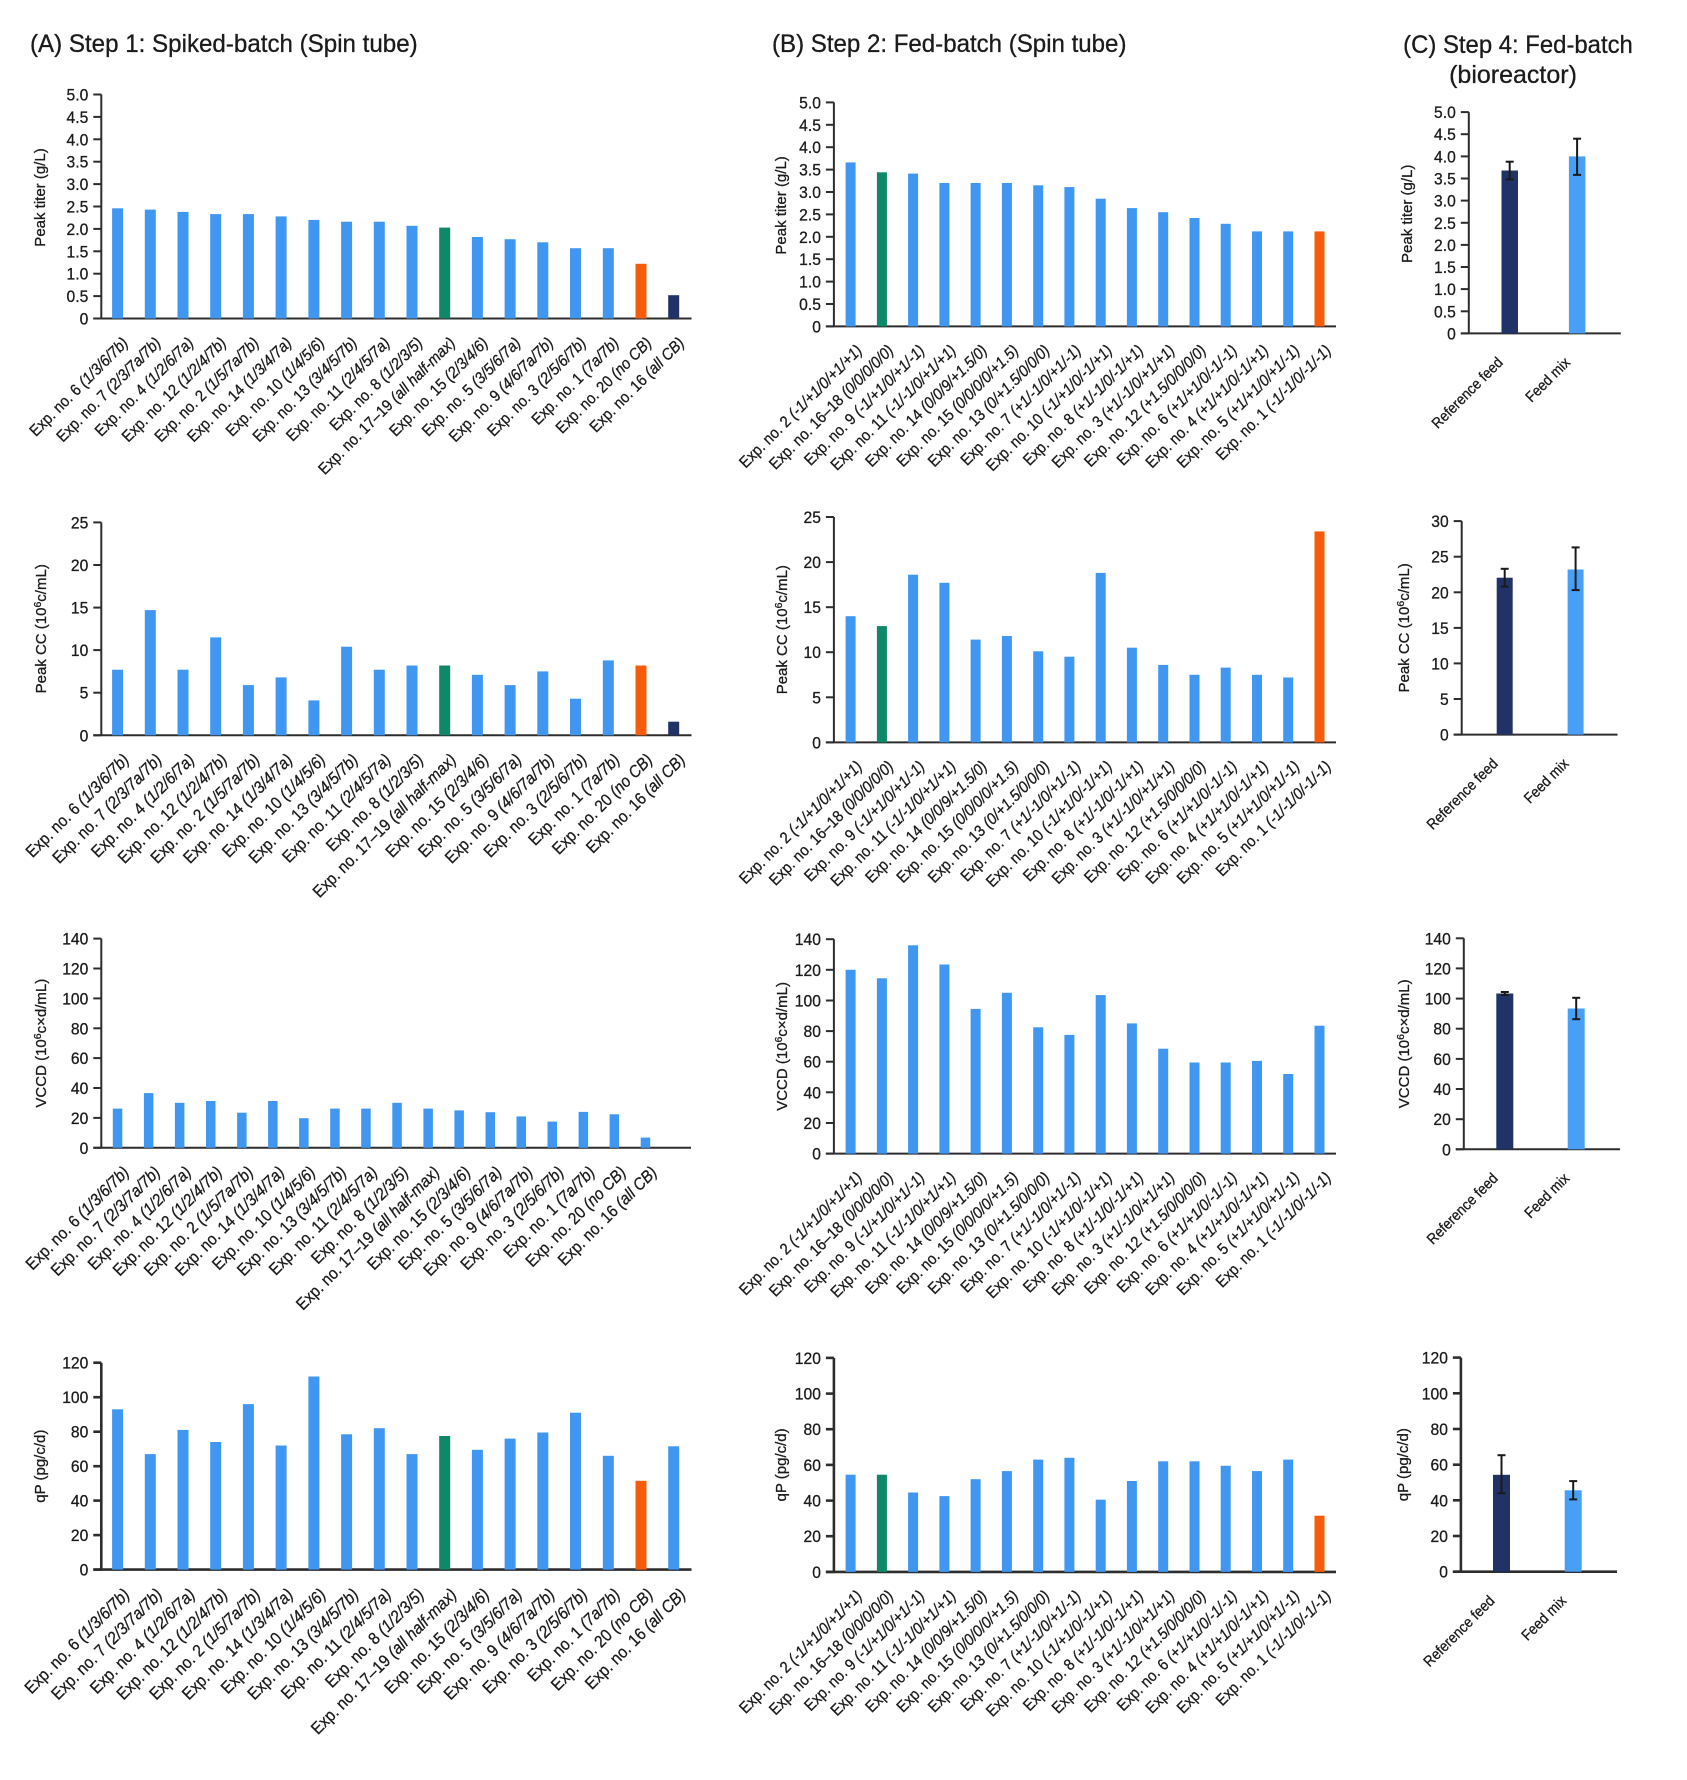 This screenshot has height=1780, width=1687. What do you see at coordinates (1439, 522) in the screenshot?
I see `svg-text: 30` at bounding box center [1439, 522].